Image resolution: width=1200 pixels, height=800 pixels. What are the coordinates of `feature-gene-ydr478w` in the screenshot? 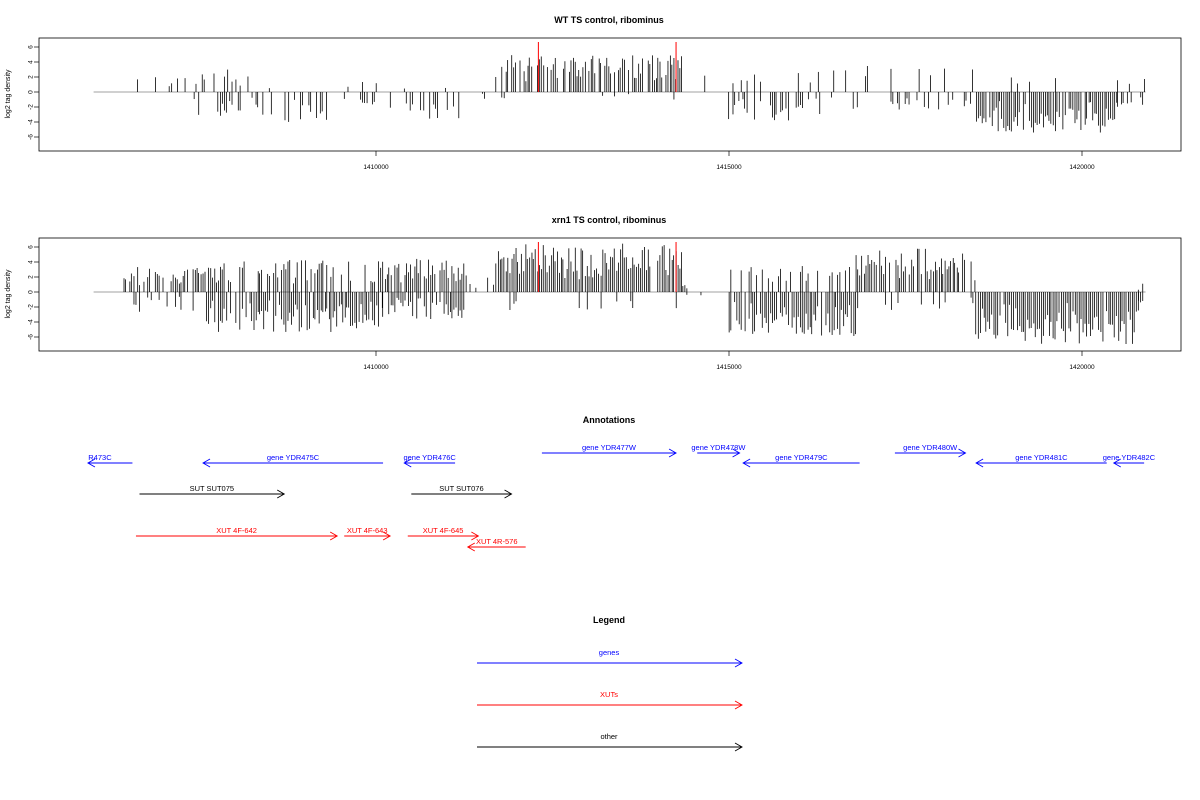 It's located at (719, 453).